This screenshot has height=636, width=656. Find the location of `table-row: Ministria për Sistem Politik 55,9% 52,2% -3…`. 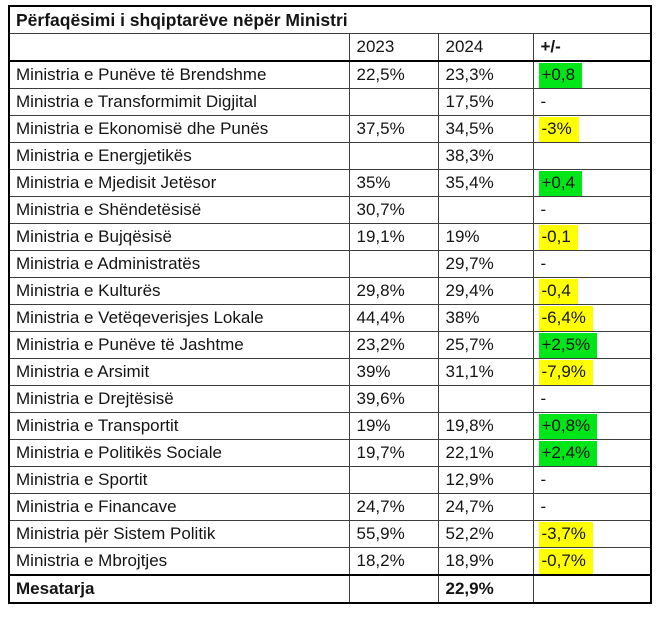

table-row: Ministria për Sistem Politik 55,9% 52,2% -3… is located at coordinates (330, 534).